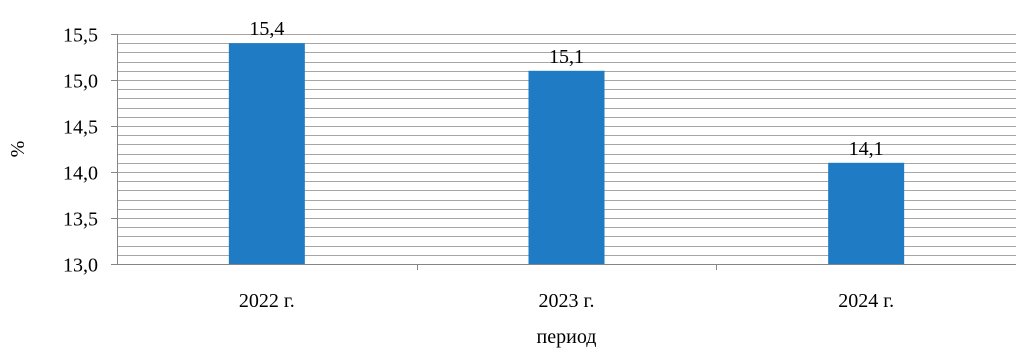 The width and height of the screenshot is (1016, 350). I want to click on y-tick-label: 15,5, so click(80, 36).